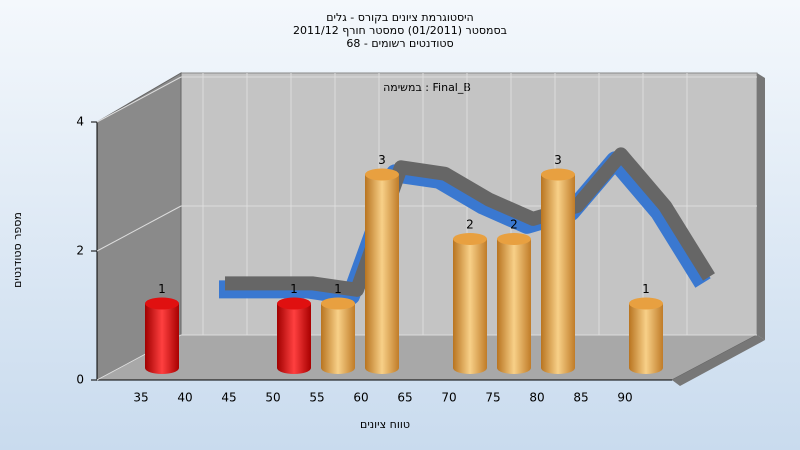 Image resolution: width=800 pixels, height=450 pixels. Describe the element at coordinates (272, 398) in the screenshot. I see `x-tick-label: 50` at that location.